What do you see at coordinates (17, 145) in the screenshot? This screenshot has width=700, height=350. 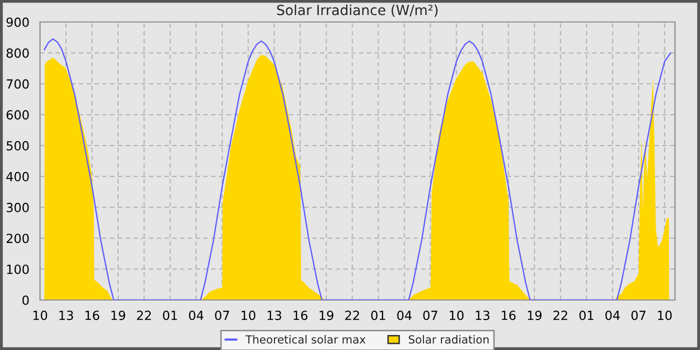 I see `y-tick-label: 500` at bounding box center [17, 145].